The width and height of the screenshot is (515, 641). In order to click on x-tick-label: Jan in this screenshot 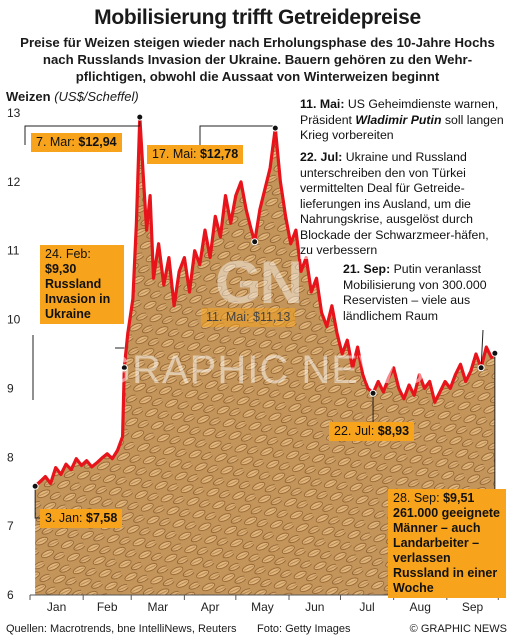, I will do `click(56, 607)`.